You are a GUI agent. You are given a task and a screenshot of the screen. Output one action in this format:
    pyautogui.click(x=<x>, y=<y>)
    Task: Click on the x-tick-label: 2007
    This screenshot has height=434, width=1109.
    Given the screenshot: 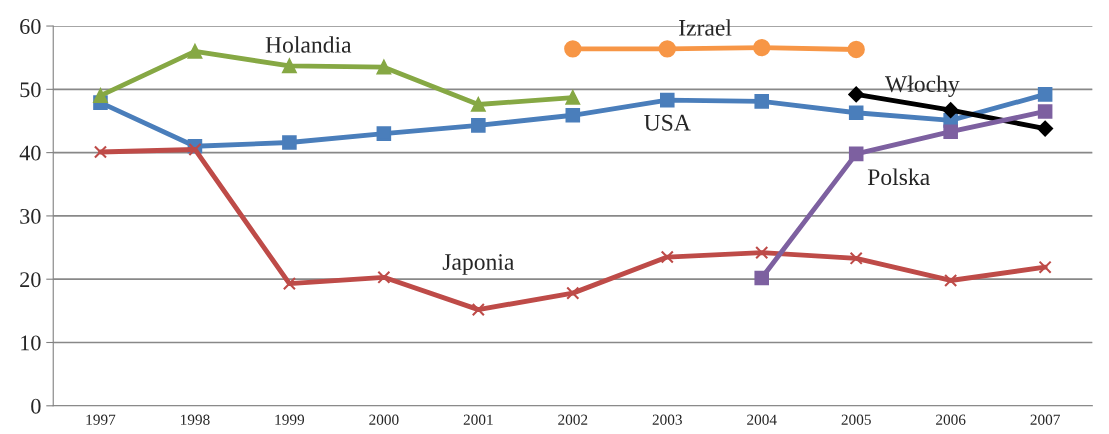 What is the action you would take?
    pyautogui.click(x=1045, y=419)
    